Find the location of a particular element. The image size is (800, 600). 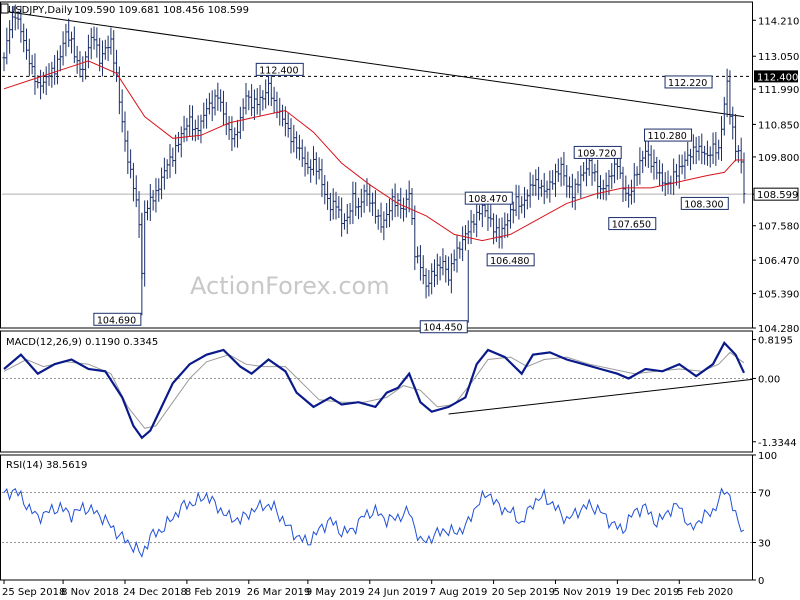

annotation-label: 112.400 is located at coordinates (278, 70).